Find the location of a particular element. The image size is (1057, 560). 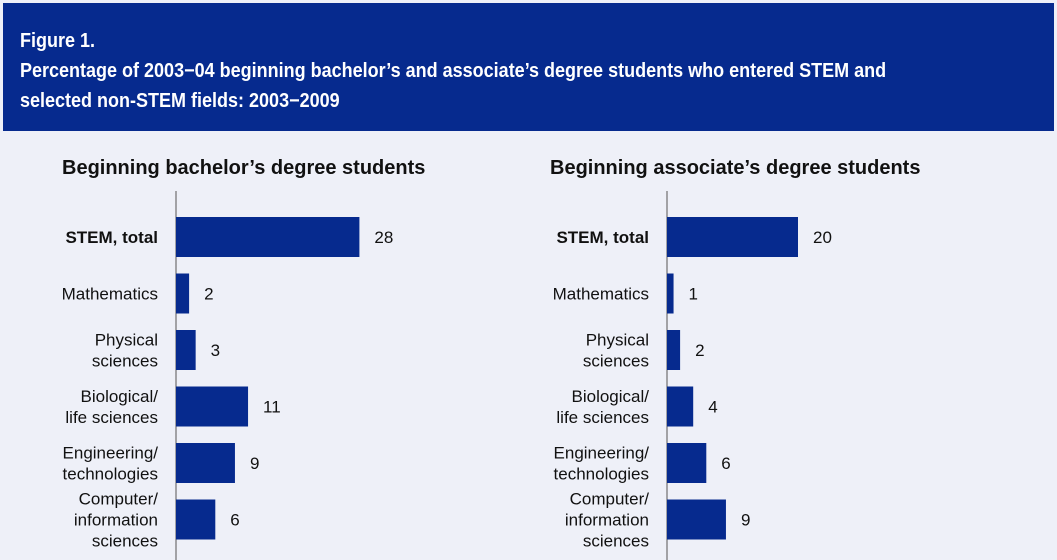

bar-value-label: 1 is located at coordinates (693, 294).